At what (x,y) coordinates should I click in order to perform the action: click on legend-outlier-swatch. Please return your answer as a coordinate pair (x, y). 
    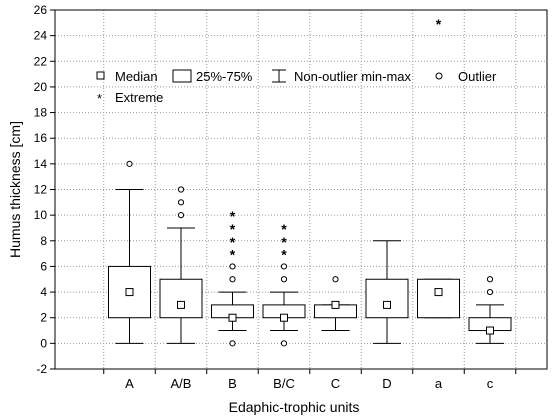
    Looking at the image, I should click on (439, 76).